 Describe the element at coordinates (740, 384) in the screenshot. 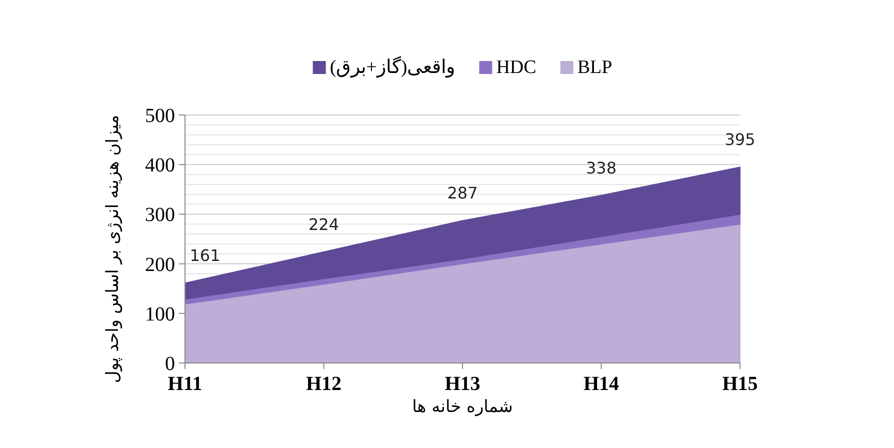

I see `x-tick-label: H15` at that location.